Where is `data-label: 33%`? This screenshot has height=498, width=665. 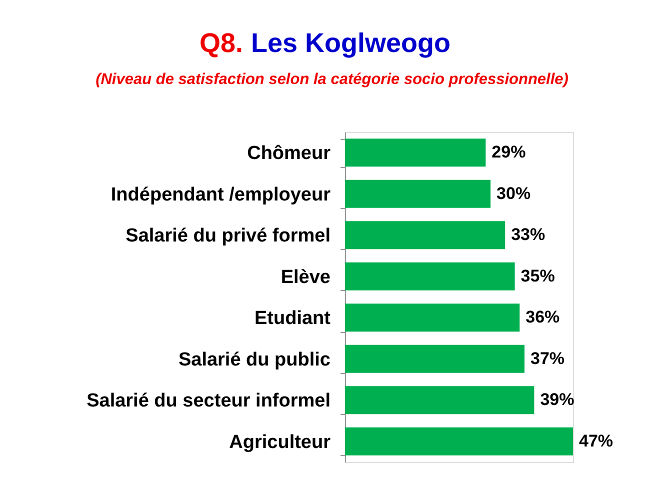
data-label: 33% is located at coordinates (528, 234).